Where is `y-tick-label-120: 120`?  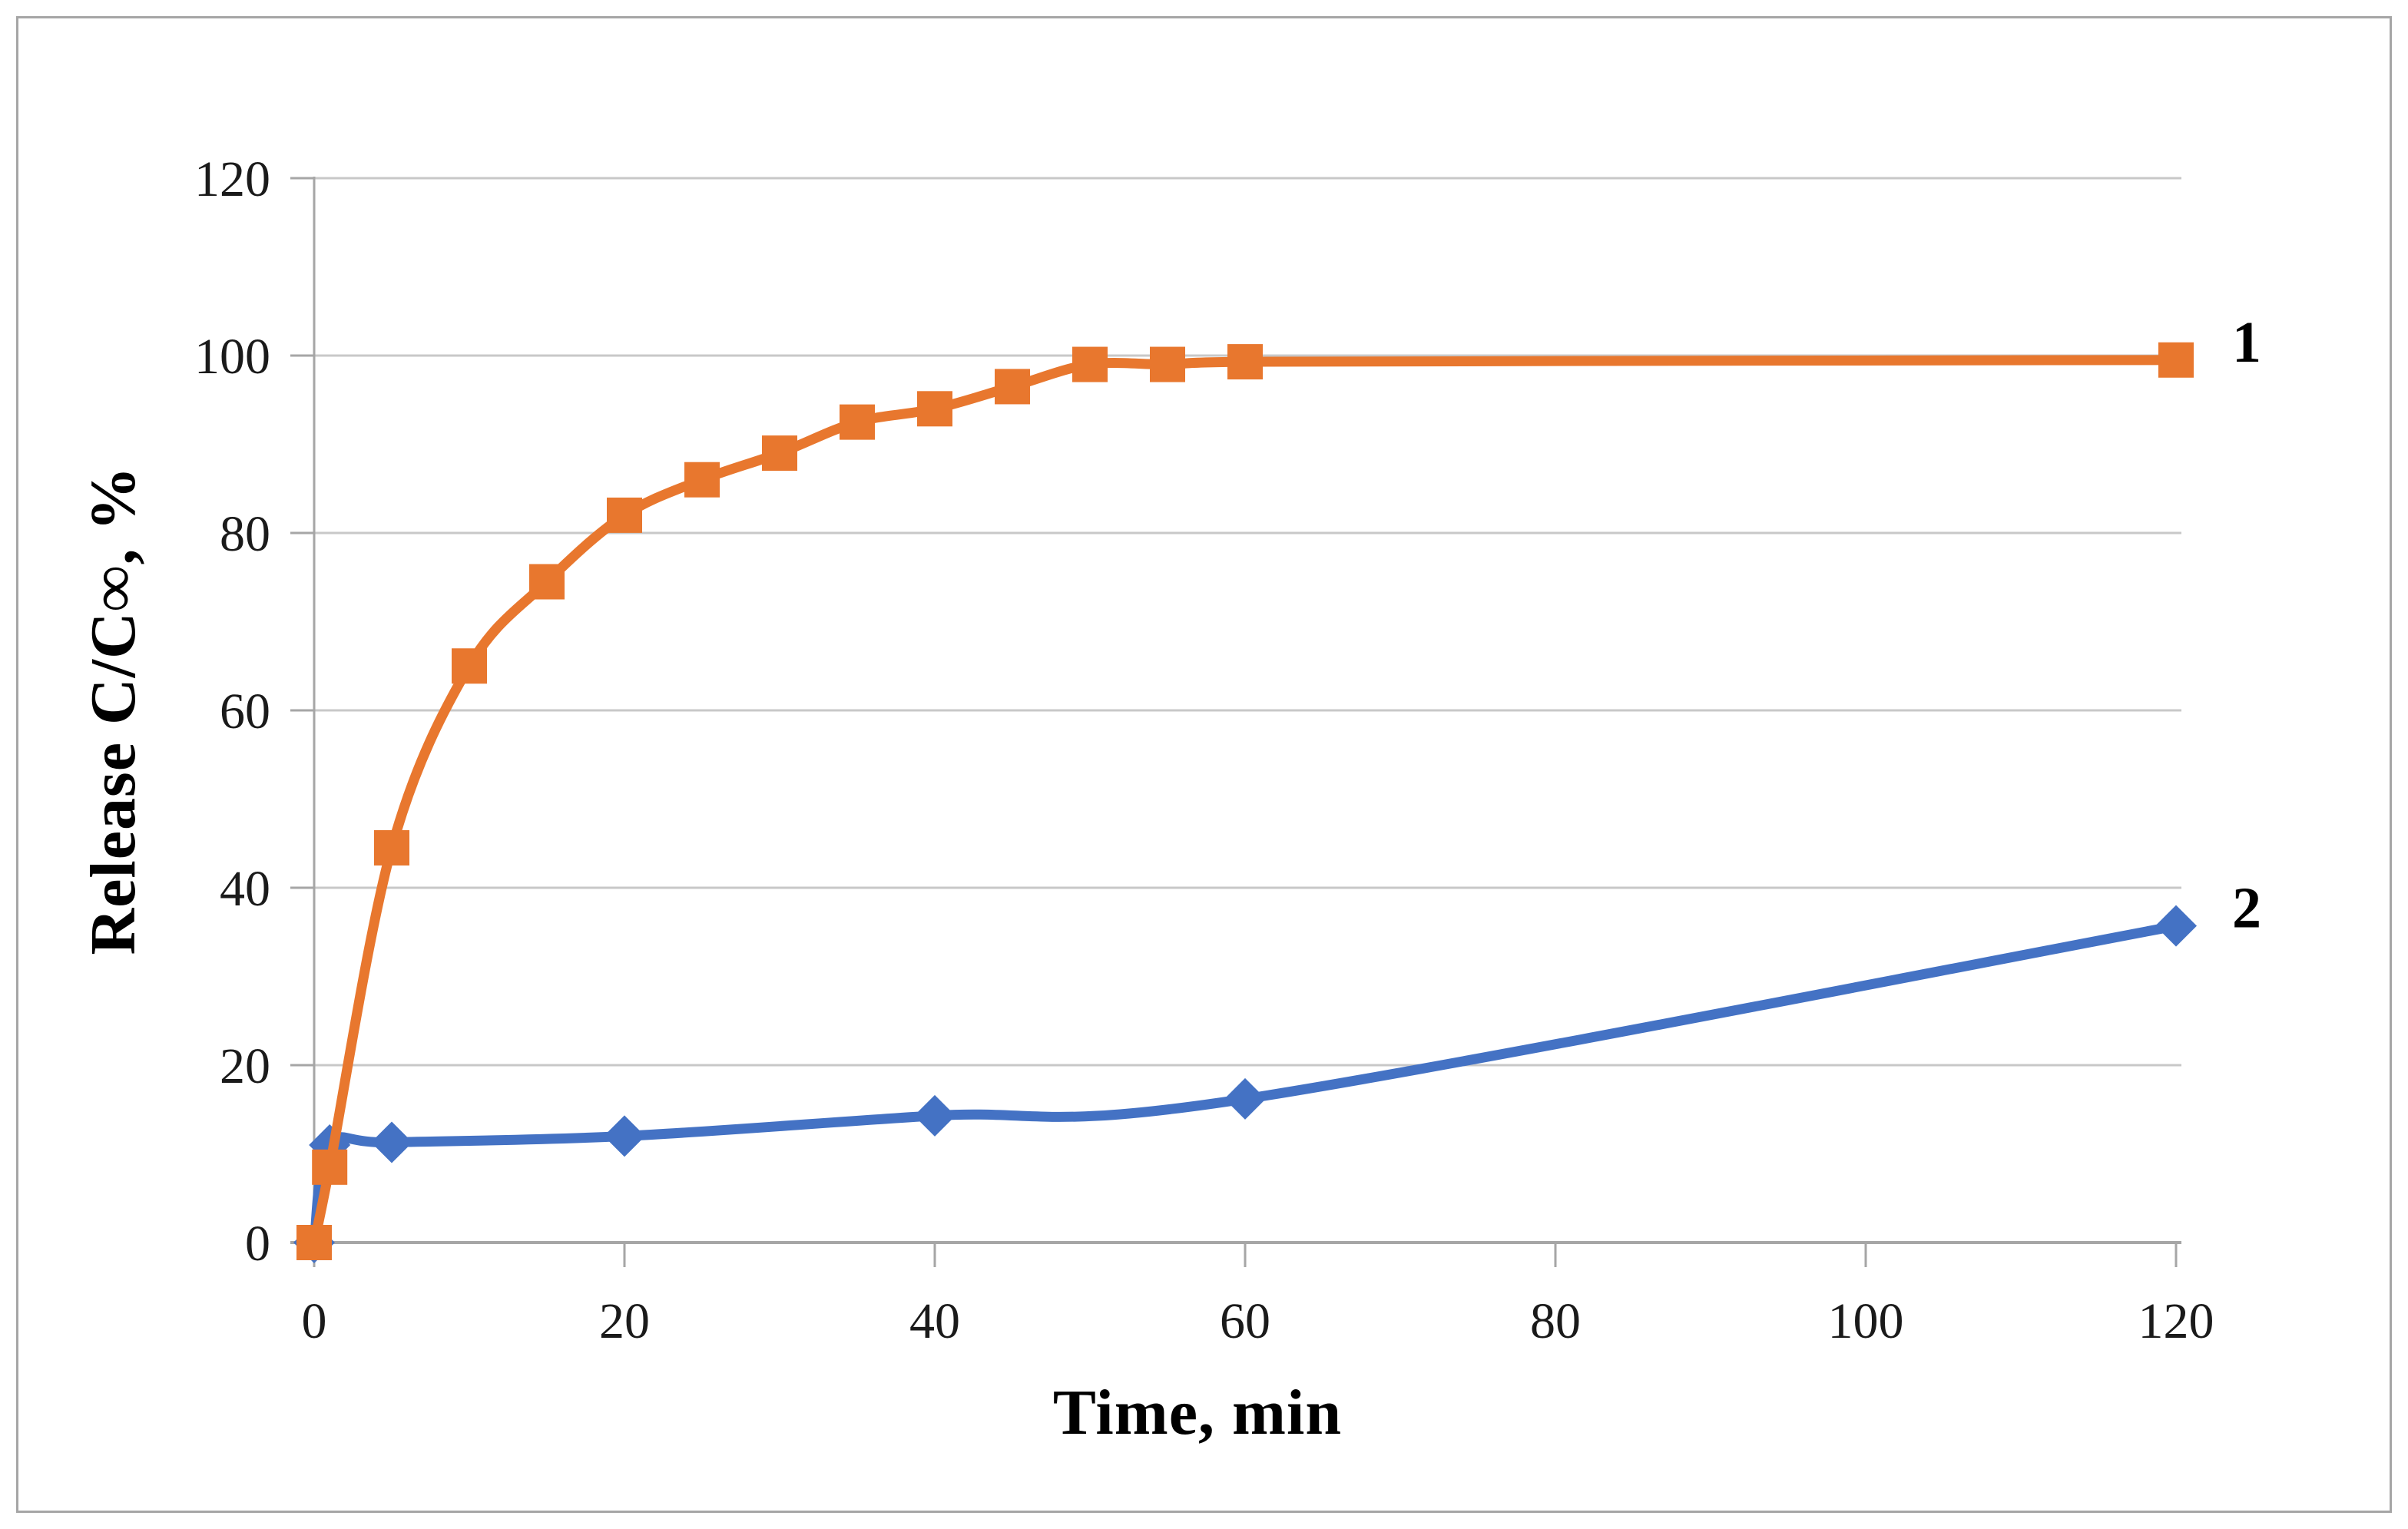
y-tick-label-120: 120 is located at coordinates (232, 179).